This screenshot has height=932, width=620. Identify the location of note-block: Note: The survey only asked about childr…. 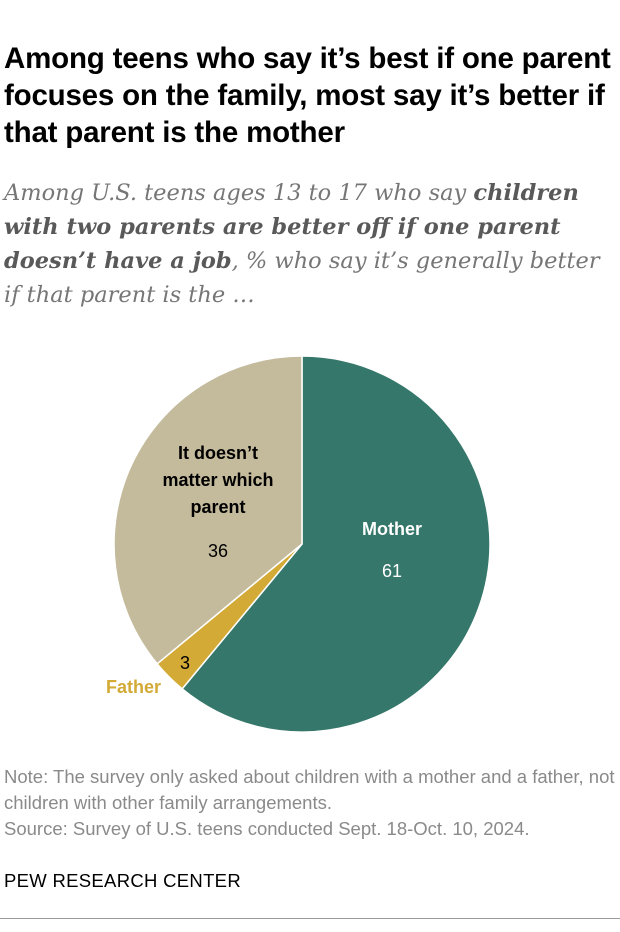
(310, 803).